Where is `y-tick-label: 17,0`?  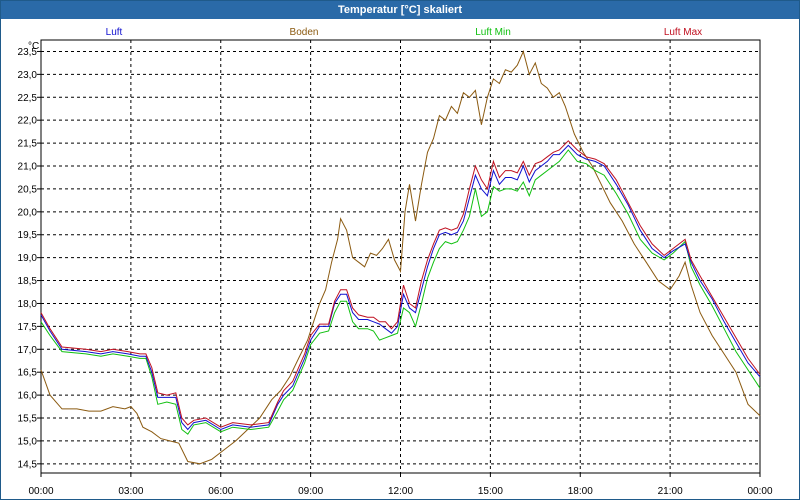 y-tick-label: 17,0 is located at coordinates (28, 350).